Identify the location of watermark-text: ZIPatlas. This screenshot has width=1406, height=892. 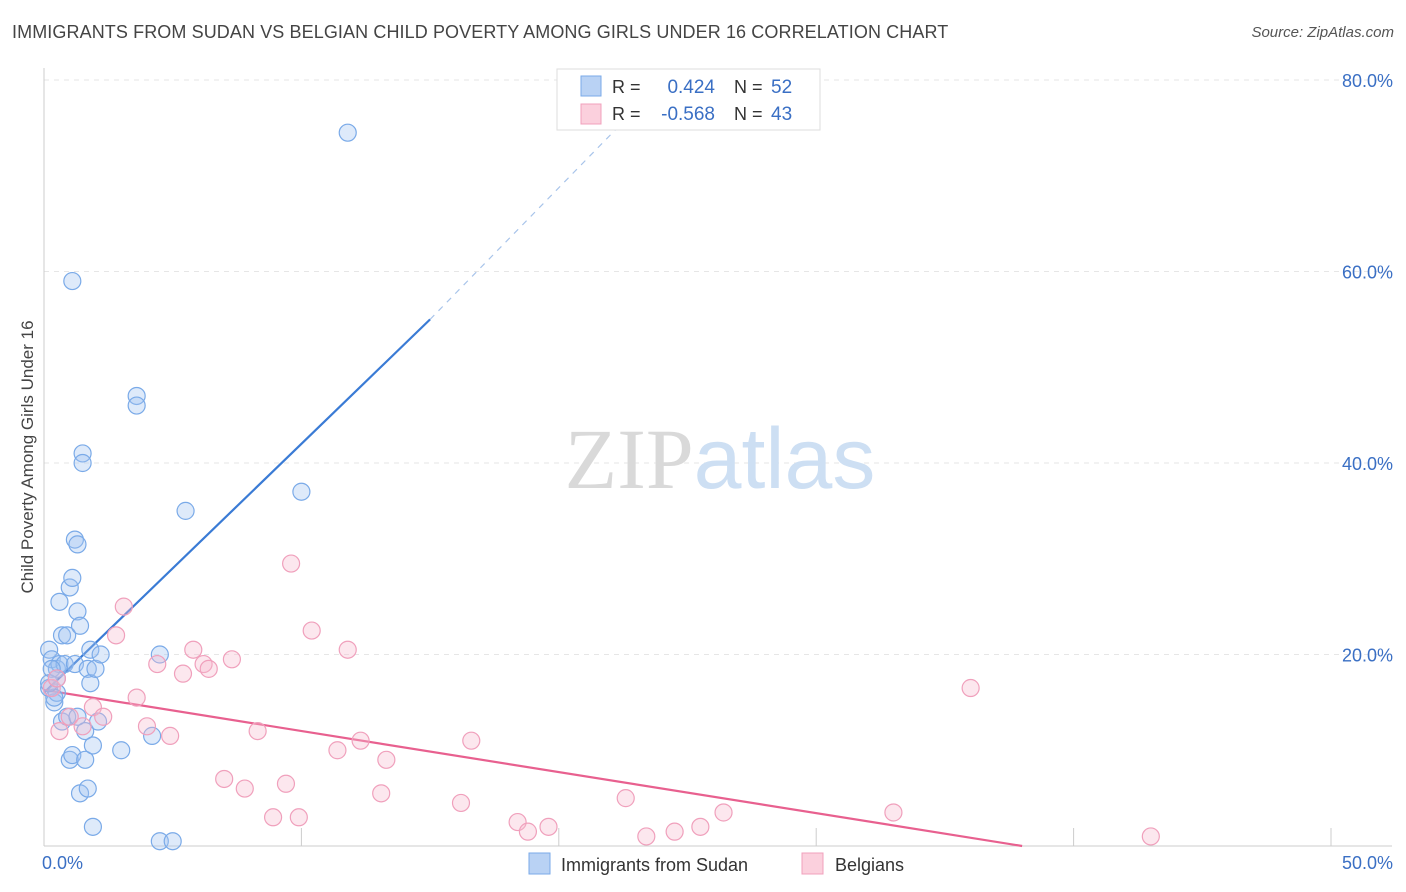
(720, 459).